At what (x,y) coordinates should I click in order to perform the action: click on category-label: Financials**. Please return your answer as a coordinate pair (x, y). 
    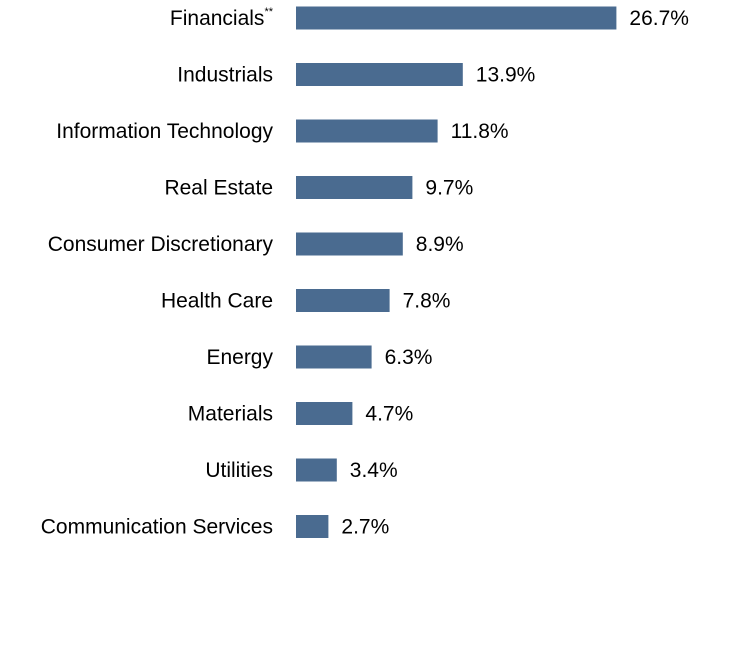
    Looking at the image, I should click on (222, 18).